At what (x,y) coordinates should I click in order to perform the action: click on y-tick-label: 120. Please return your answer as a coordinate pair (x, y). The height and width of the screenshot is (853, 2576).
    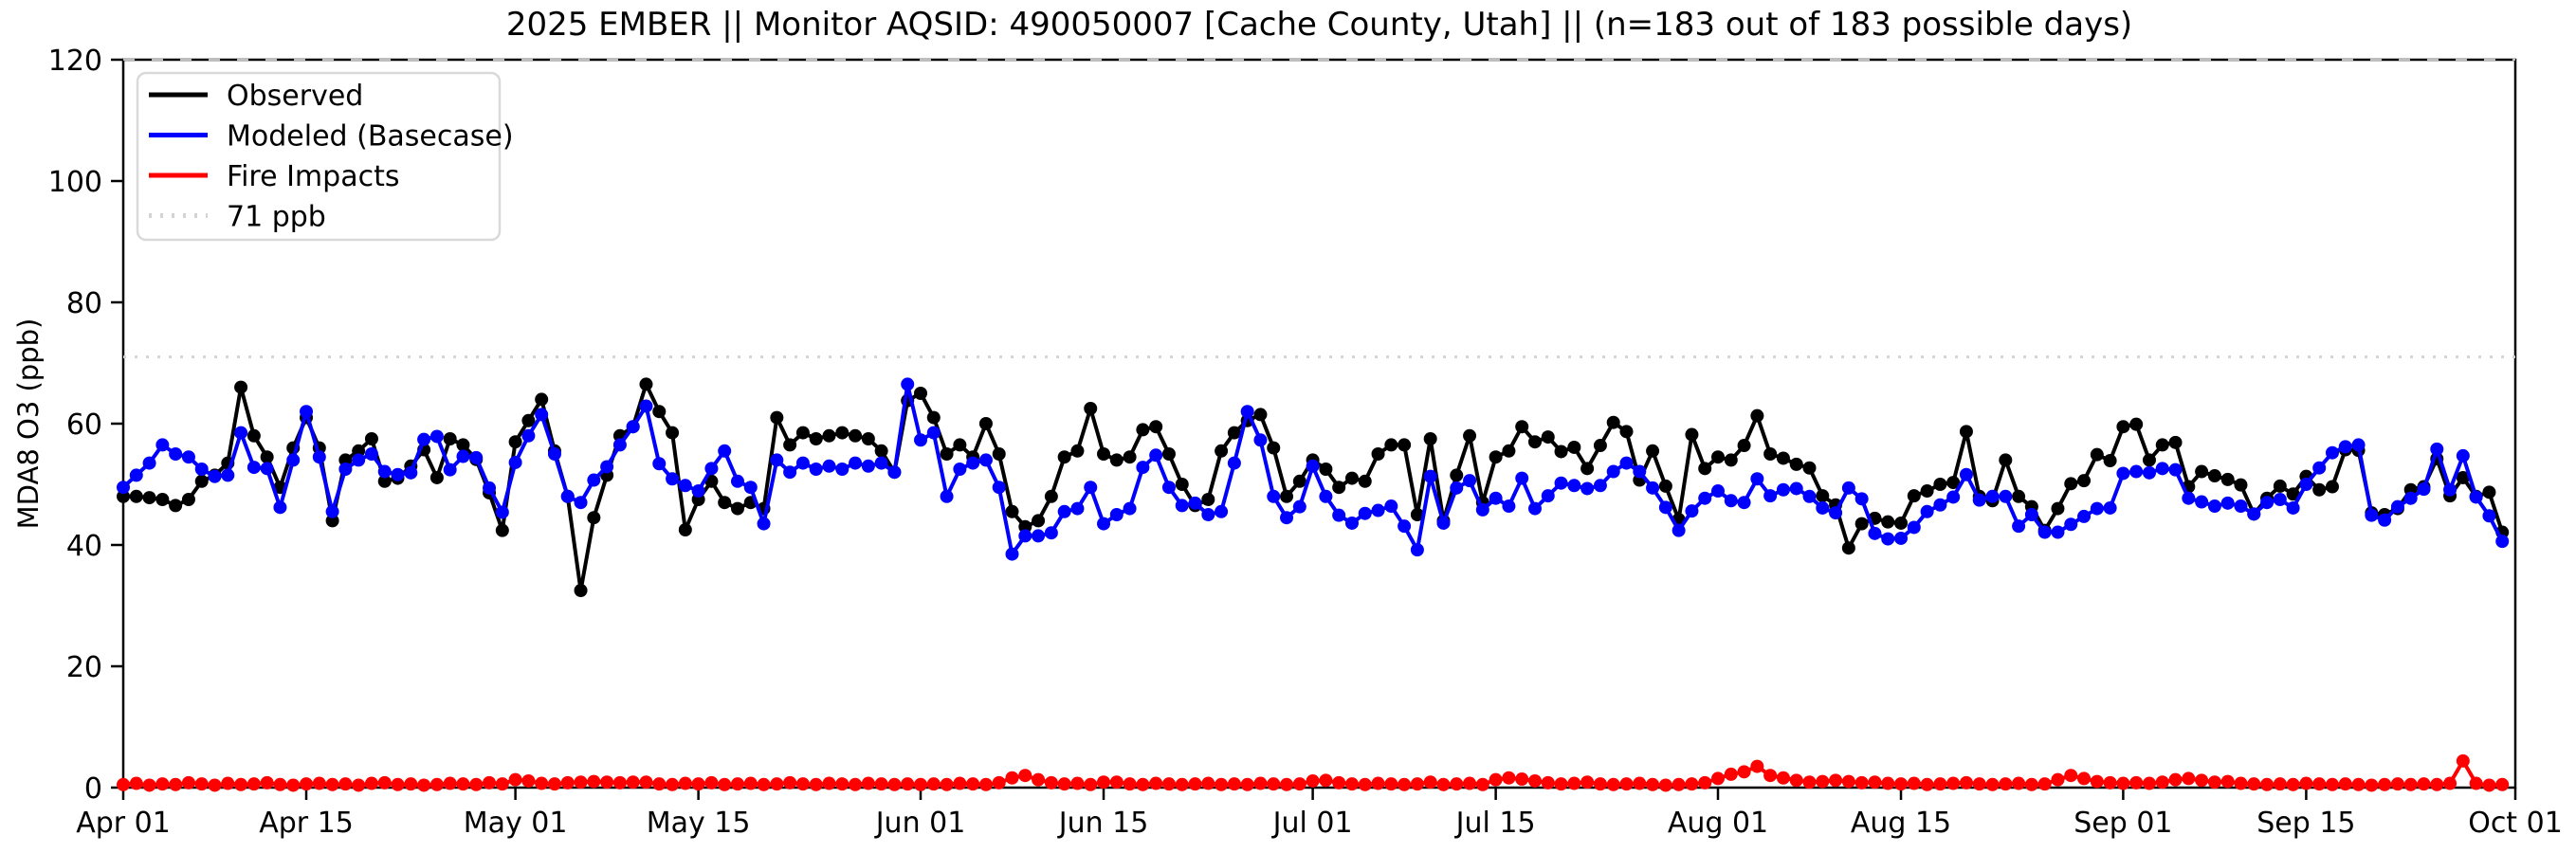
    Looking at the image, I should click on (75, 61).